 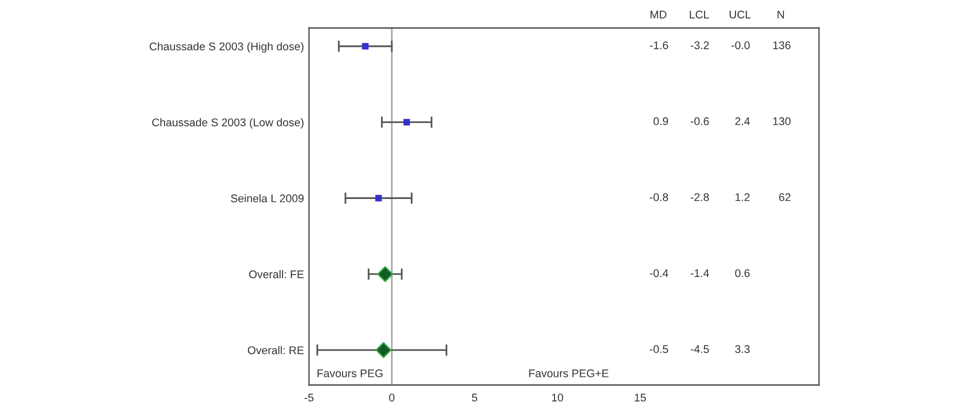 What do you see at coordinates (699, 349) in the screenshot?
I see `annotation: -4.5` at bounding box center [699, 349].